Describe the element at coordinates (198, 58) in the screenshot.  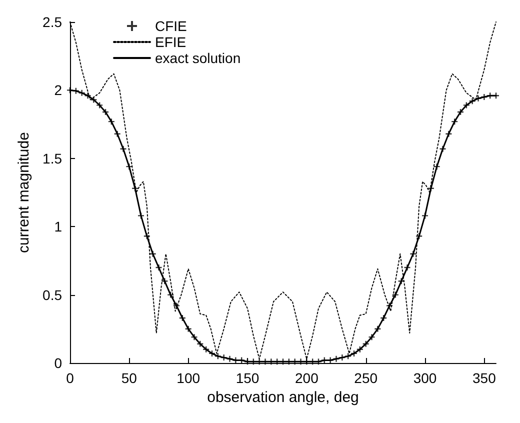
I see `legend-label: exact solution` at that location.